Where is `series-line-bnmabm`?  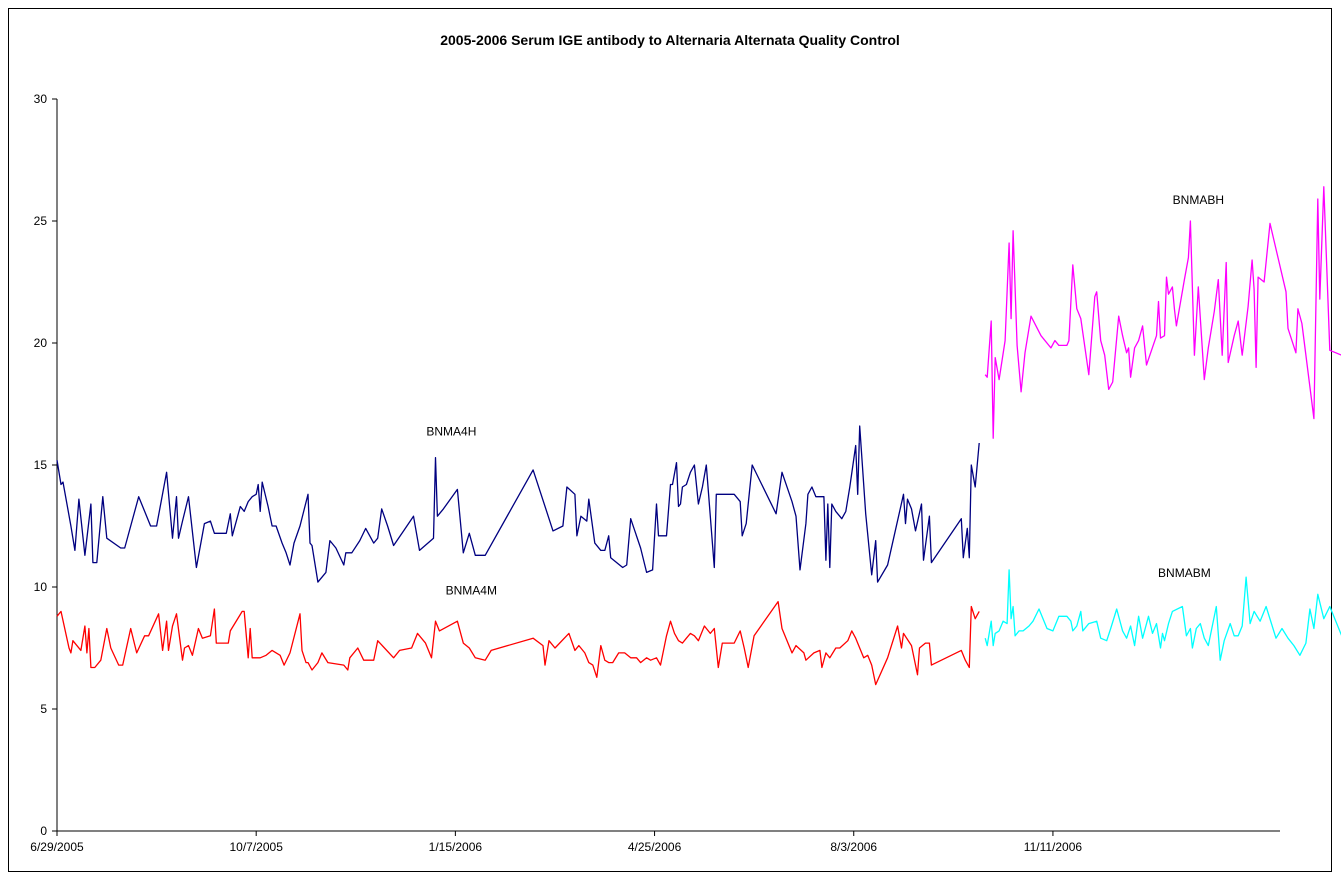
series-line-bnmabm is located at coordinates (1162, 615).